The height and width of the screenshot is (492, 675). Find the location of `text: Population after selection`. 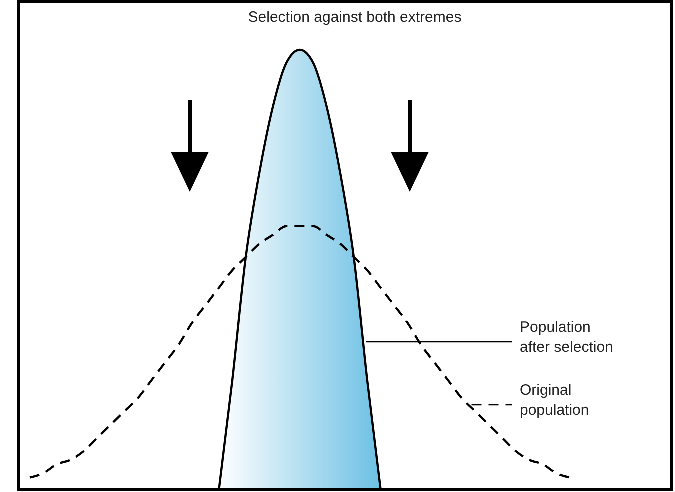

text: Population after selection is located at coordinates (567, 337).